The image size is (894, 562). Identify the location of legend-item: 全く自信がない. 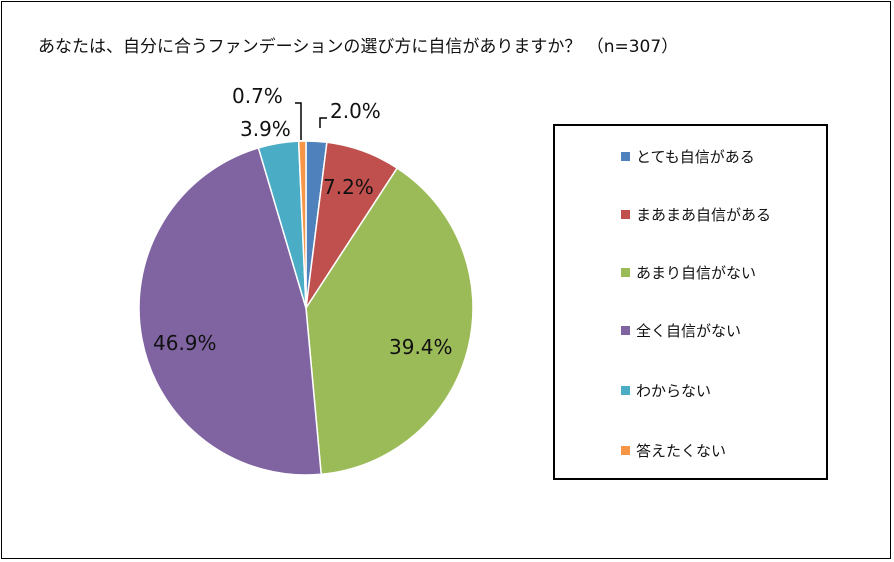
(681, 330).